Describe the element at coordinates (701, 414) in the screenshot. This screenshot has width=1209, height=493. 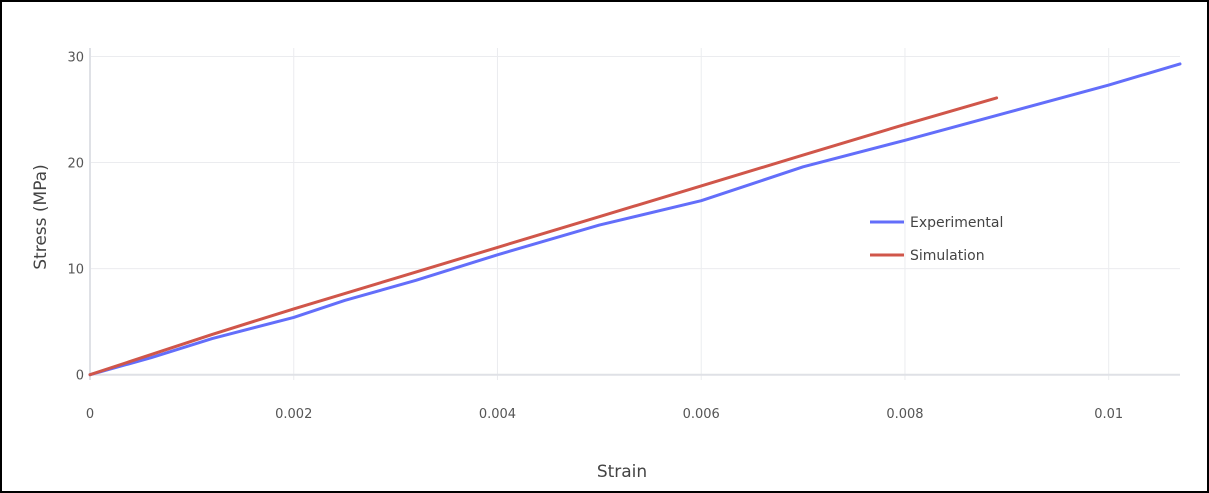
I see `x-tick-label: 0.006` at that location.